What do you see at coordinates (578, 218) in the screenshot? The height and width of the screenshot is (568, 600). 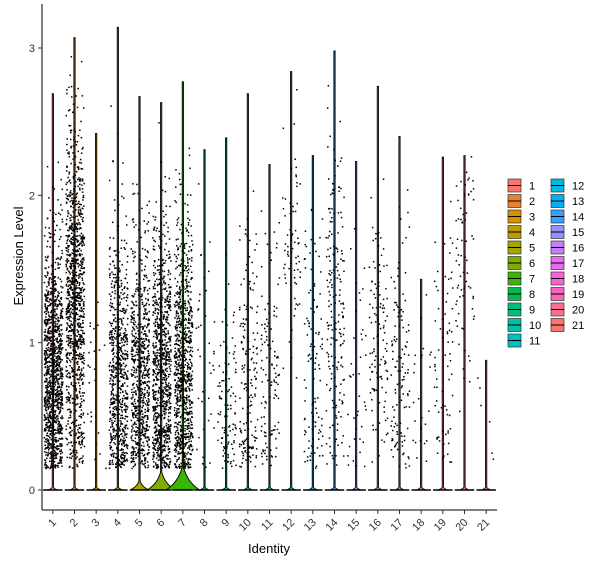 I see `legend-label-14: 14` at bounding box center [578, 218].